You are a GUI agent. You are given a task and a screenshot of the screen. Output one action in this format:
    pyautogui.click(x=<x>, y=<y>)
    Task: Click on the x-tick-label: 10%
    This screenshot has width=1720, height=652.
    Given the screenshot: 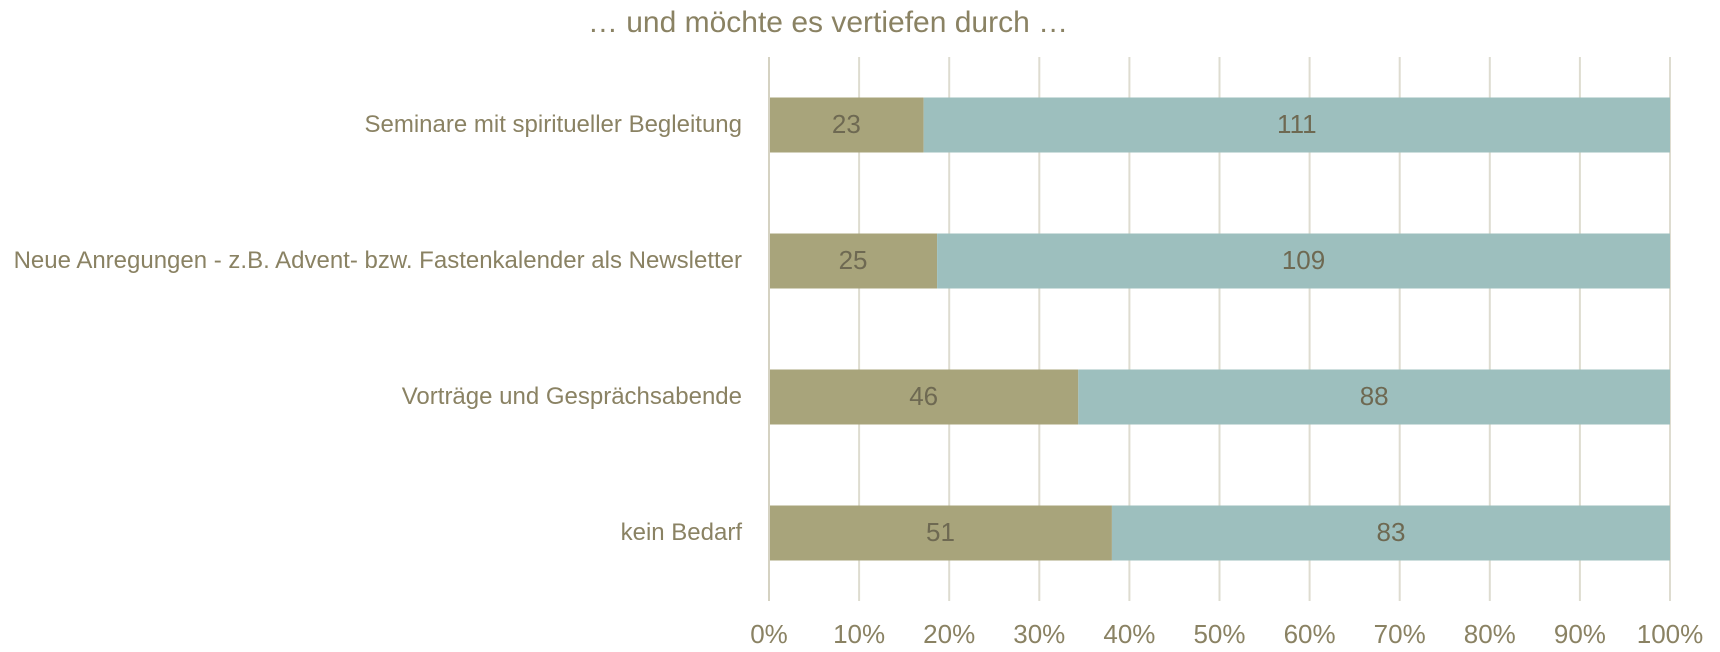 What is the action you would take?
    pyautogui.click(x=859, y=634)
    